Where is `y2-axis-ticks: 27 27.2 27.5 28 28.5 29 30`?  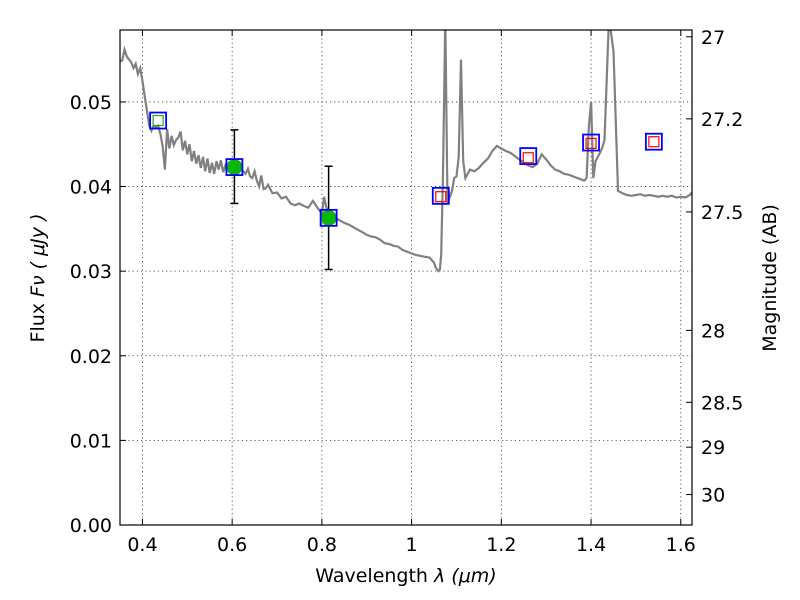 y2-axis-ticks: 27 27.2 27.5 28 28.5 29 30 is located at coordinates (714, 267).